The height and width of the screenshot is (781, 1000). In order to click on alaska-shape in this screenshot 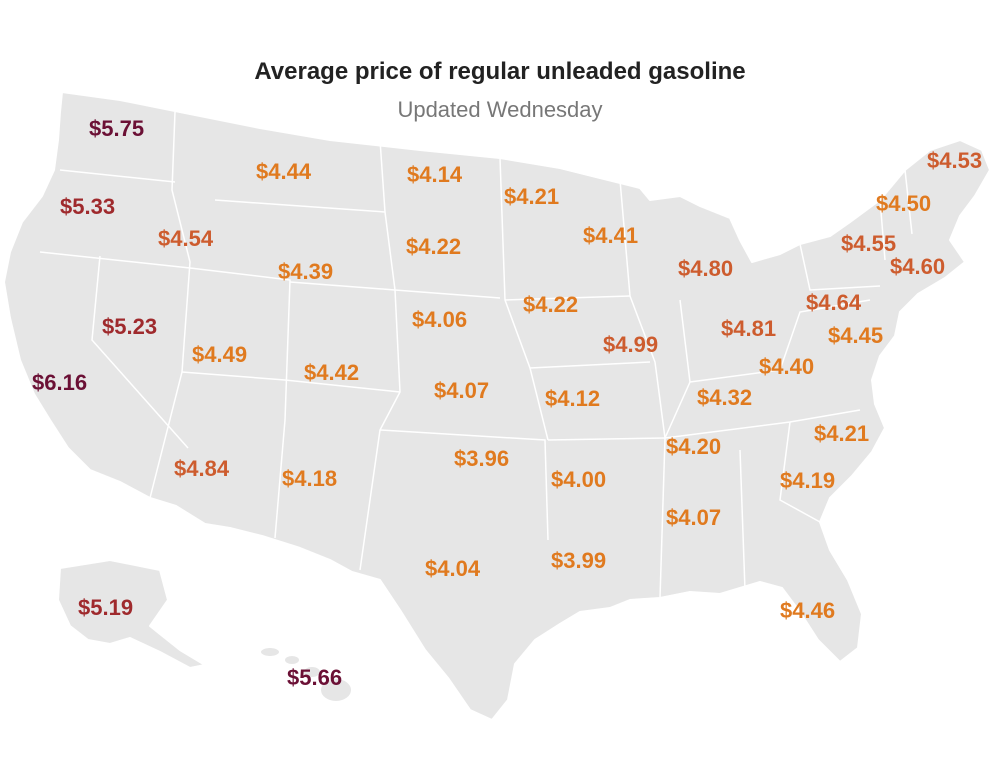, I will do `click(131, 614)`.